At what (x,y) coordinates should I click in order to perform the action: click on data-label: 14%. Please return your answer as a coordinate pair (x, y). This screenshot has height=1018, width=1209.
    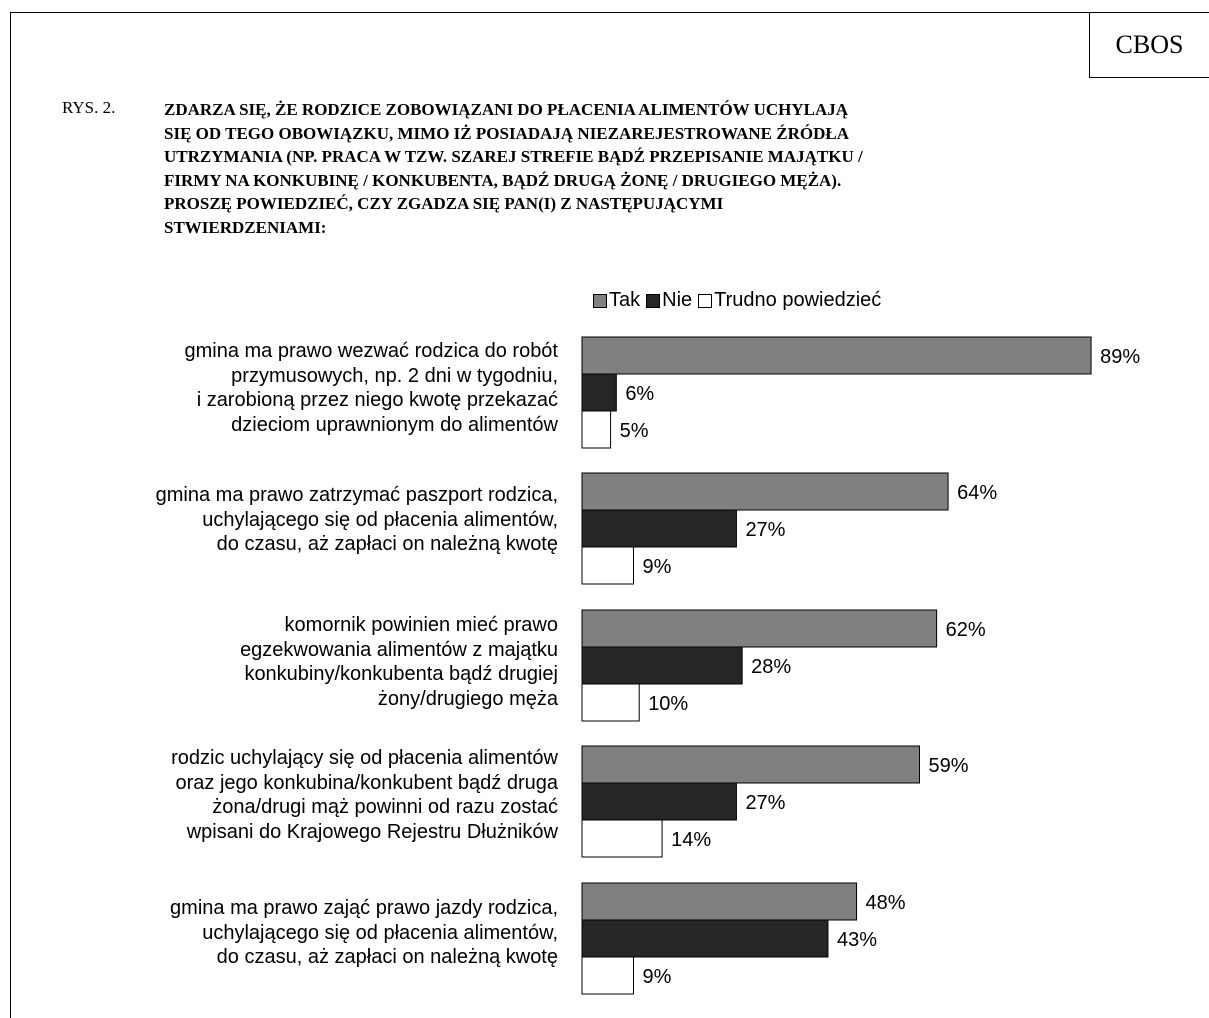
    Looking at the image, I should click on (691, 840).